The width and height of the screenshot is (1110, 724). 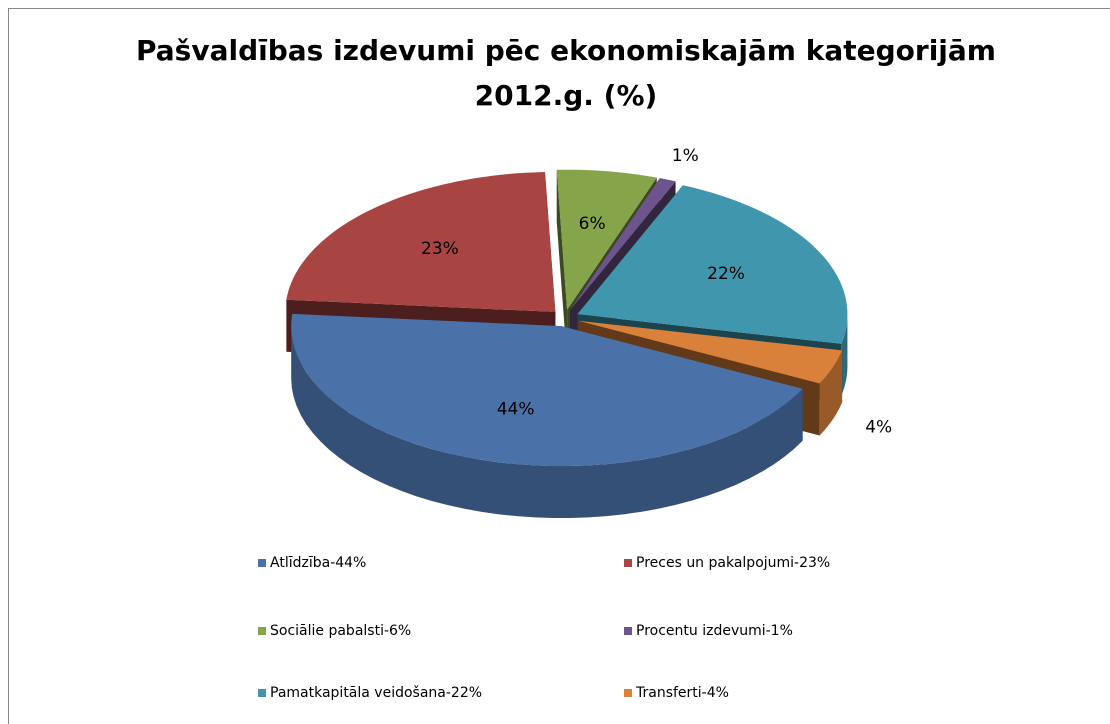 I want to click on data-label: 6%, so click(x=592, y=224).